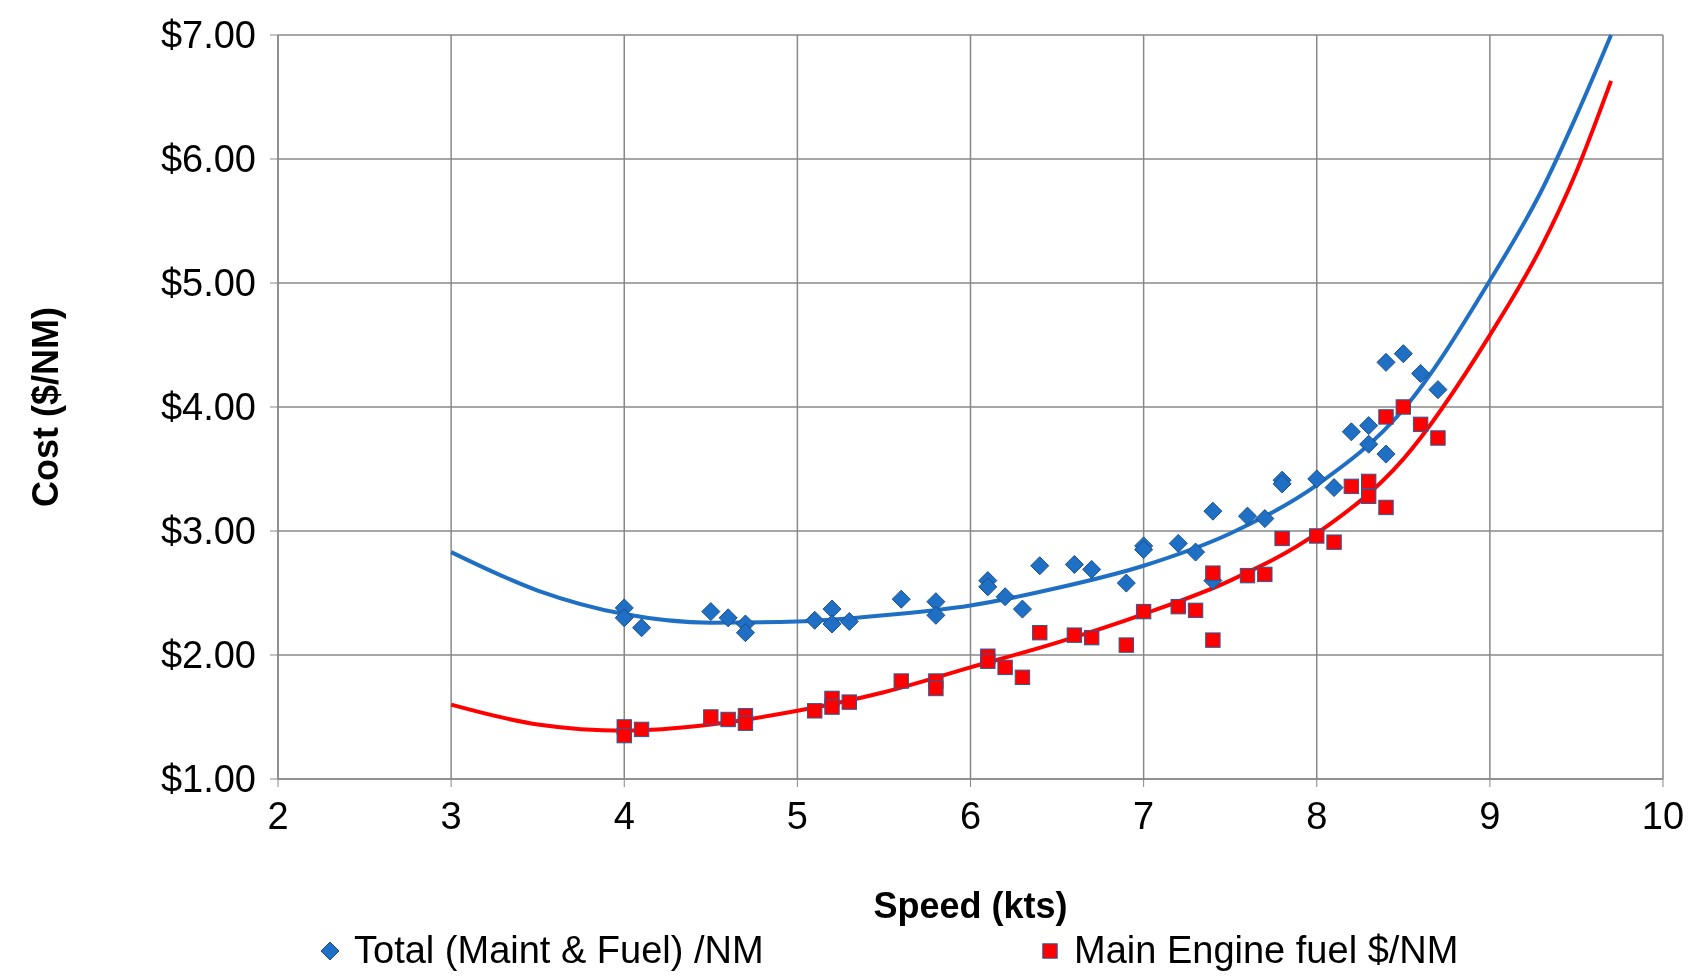 This screenshot has width=1690, height=980. What do you see at coordinates (970, 905) in the screenshot?
I see `x-axis-title: Speed (kts)` at bounding box center [970, 905].